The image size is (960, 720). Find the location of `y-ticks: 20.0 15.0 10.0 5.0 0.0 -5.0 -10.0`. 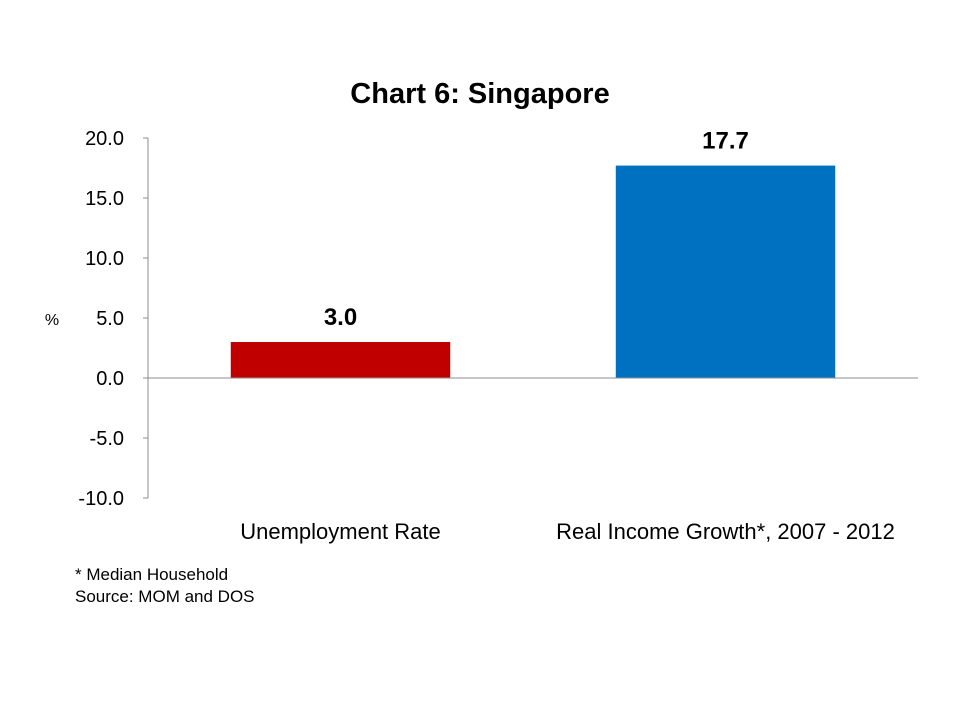

y-ticks: 20.0 15.0 10.0 5.0 0.0 -5.0 -10.0 is located at coordinates (113, 319).